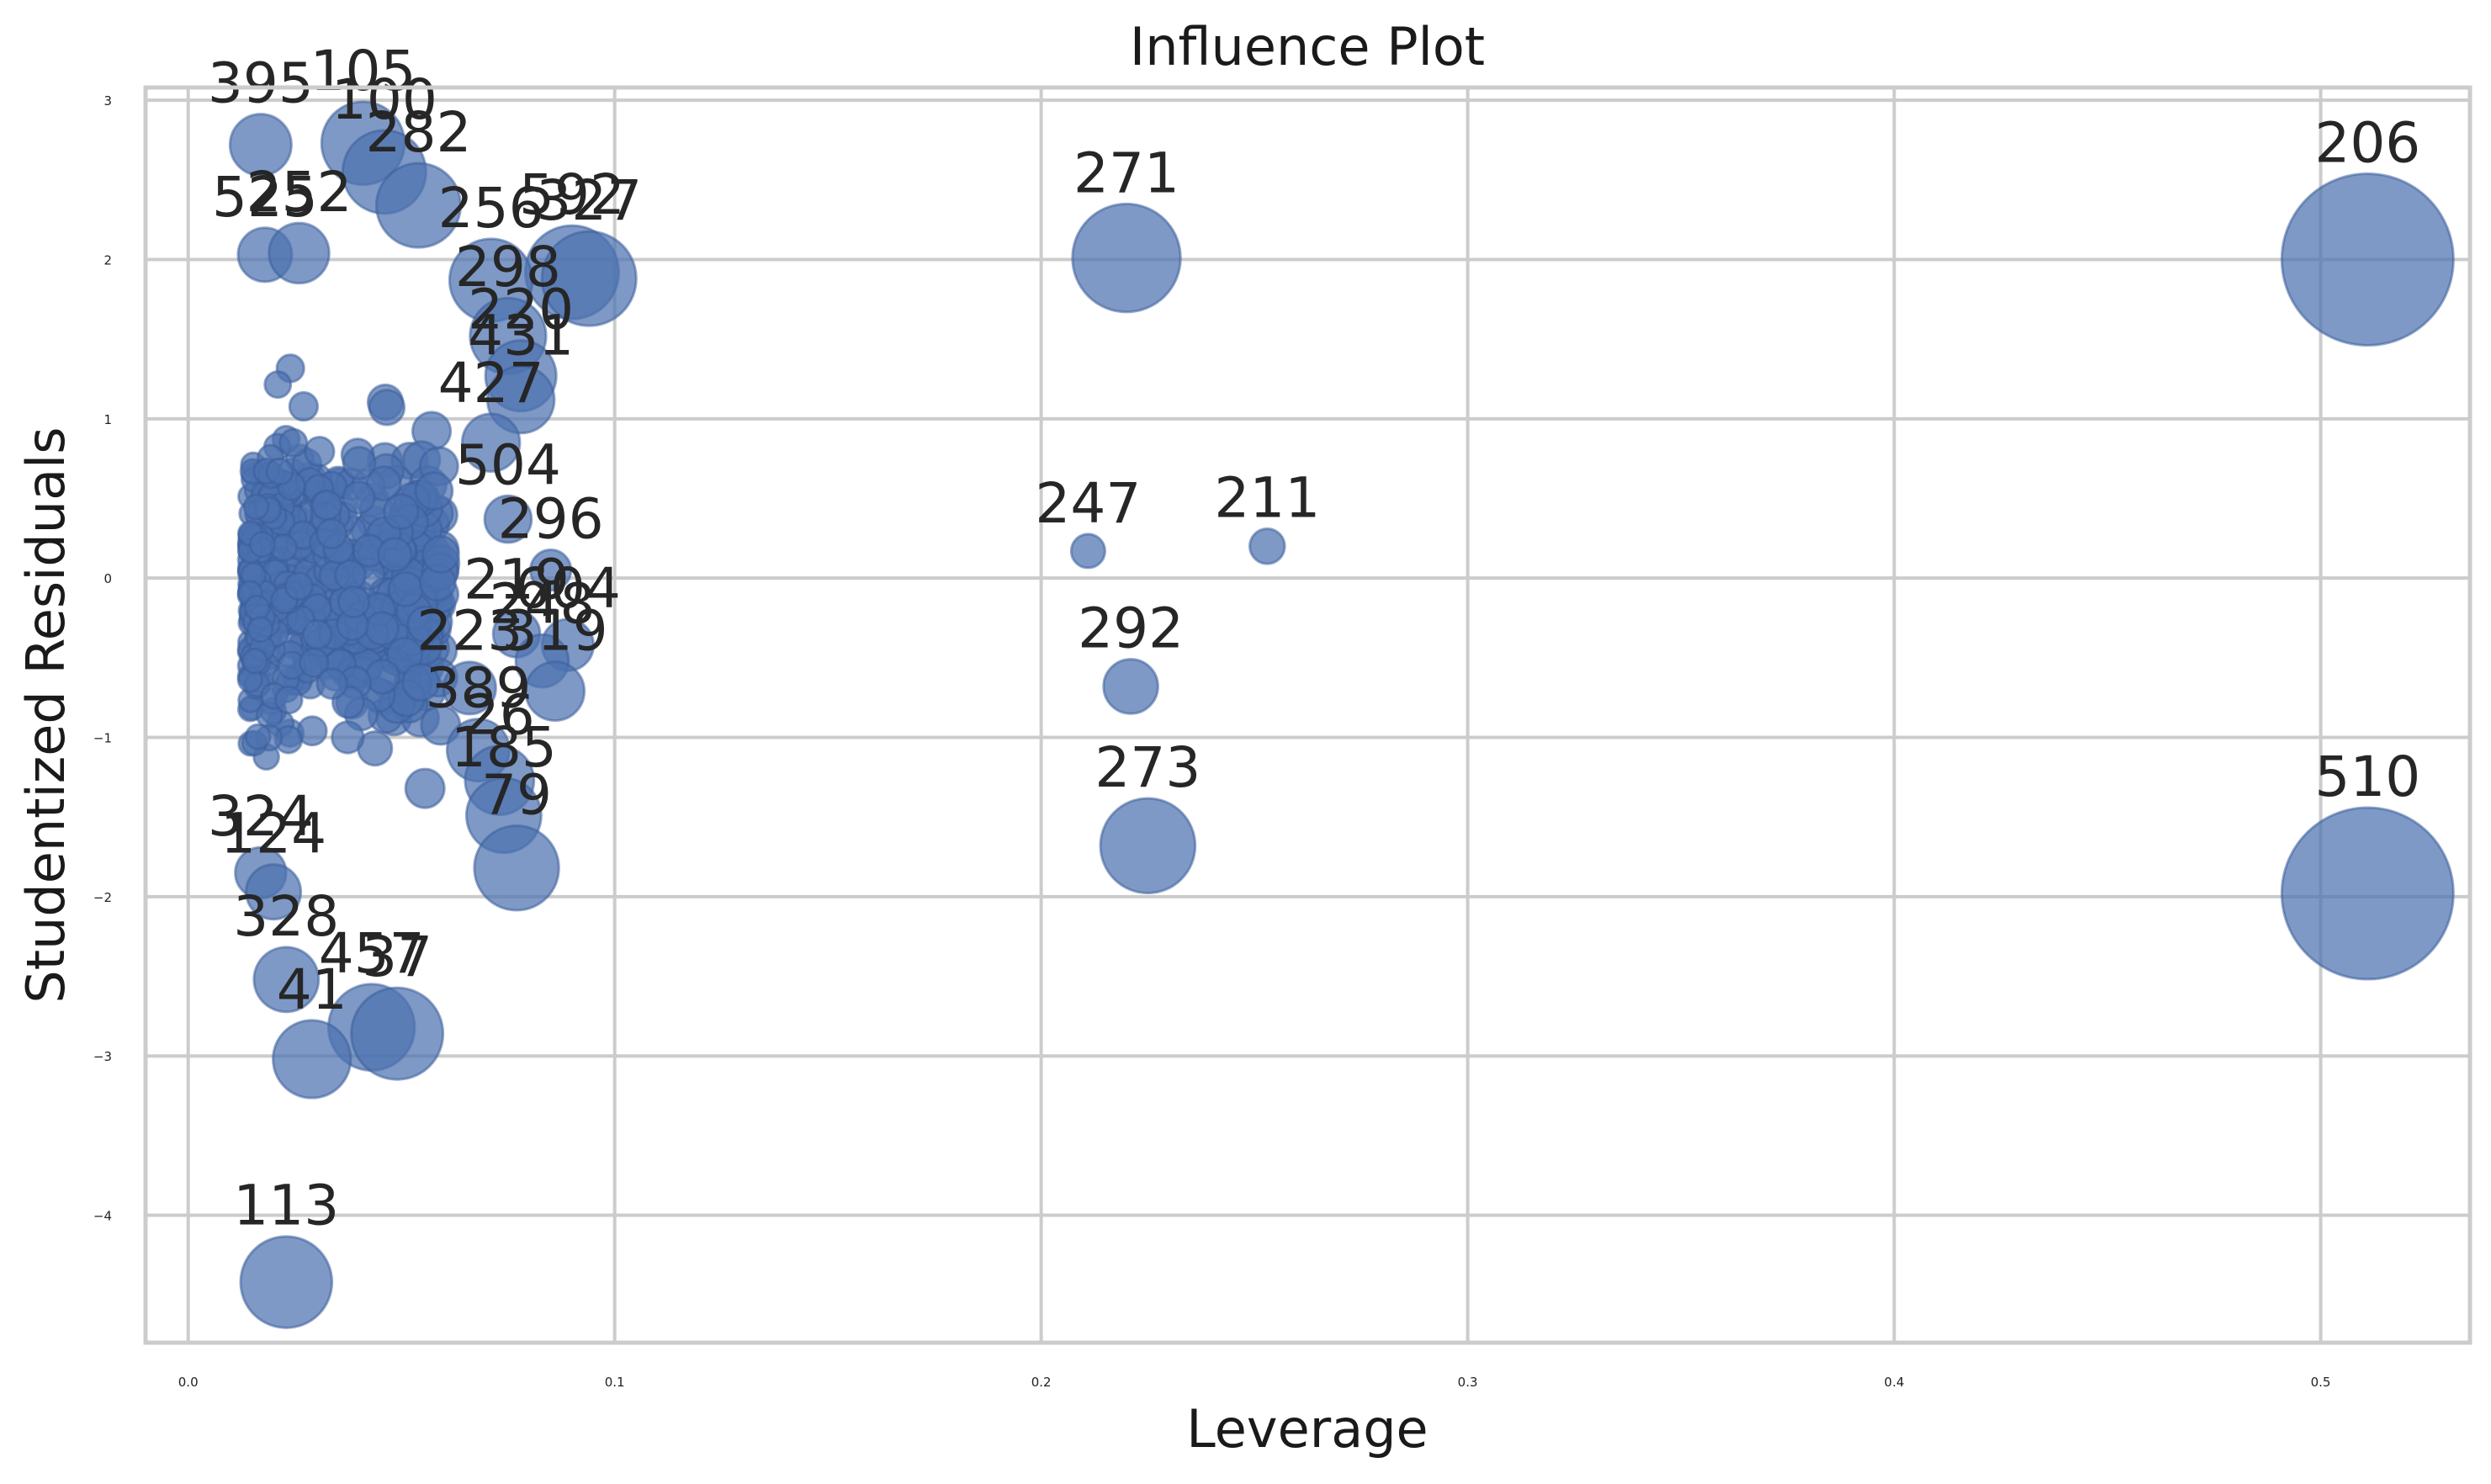 This screenshot has height=1484, width=2491. I want to click on x-tick-label: 0.4, so click(1894, 1382).